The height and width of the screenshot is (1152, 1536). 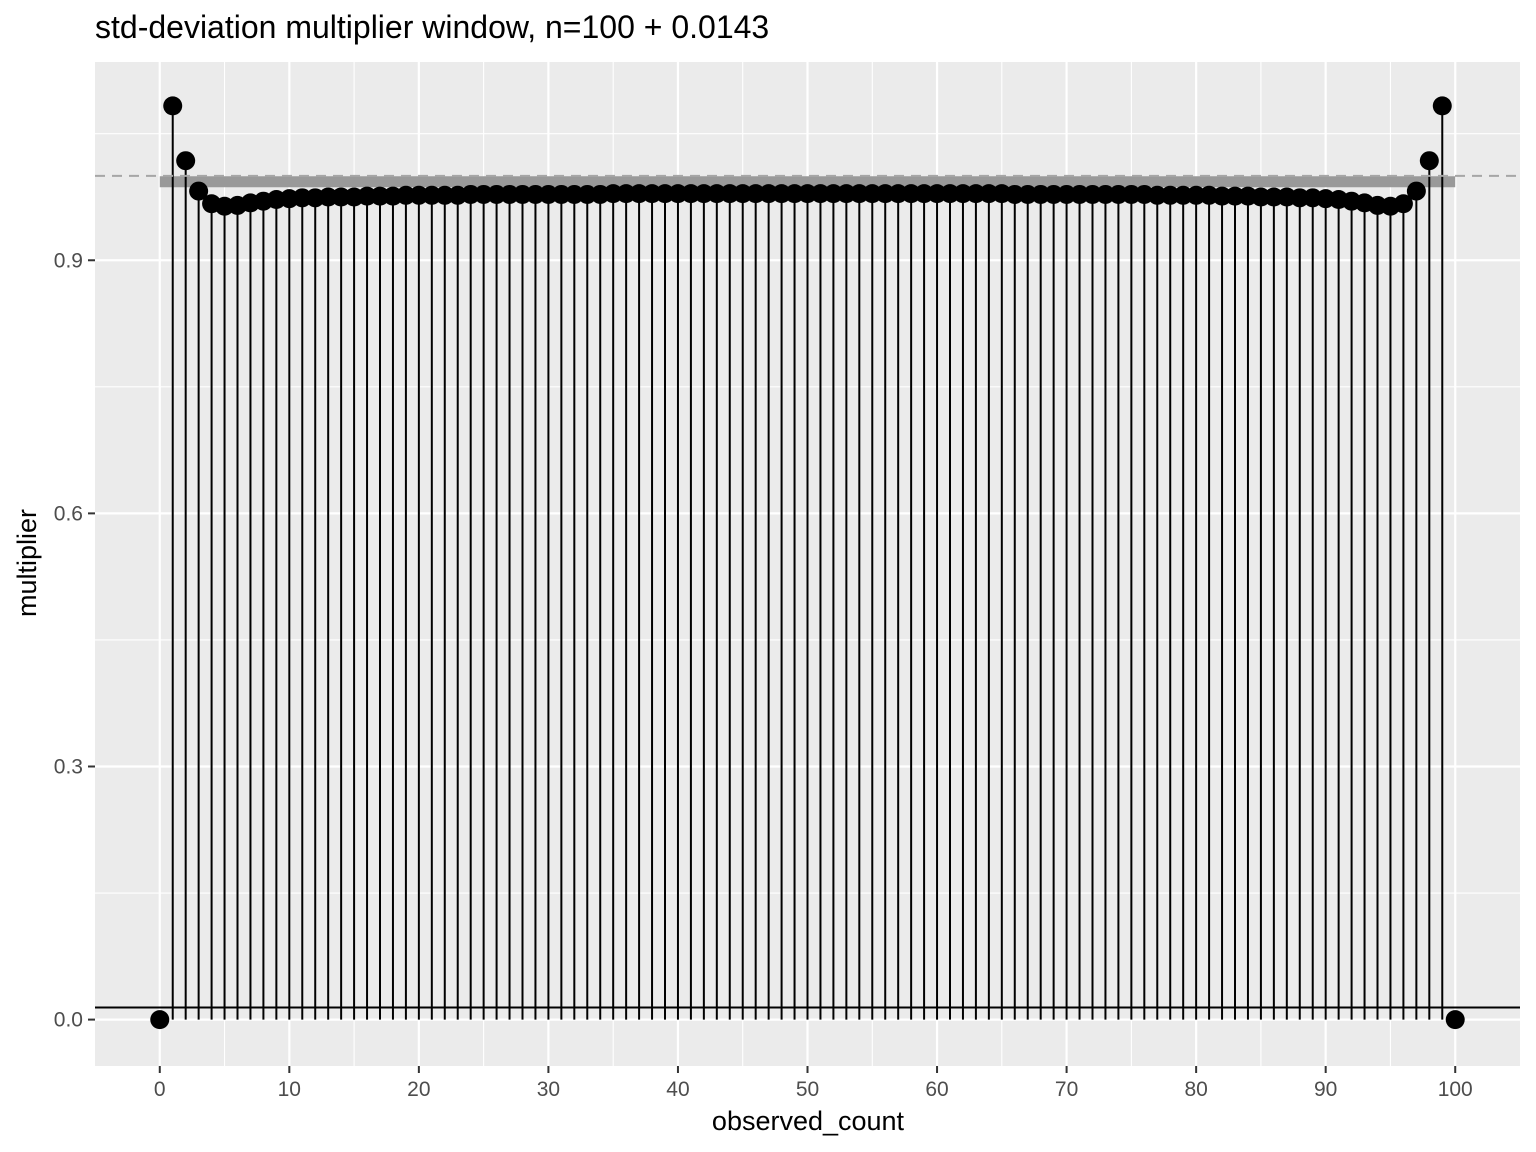 I want to click on y-tick-label: 0.9, so click(x=68, y=260).